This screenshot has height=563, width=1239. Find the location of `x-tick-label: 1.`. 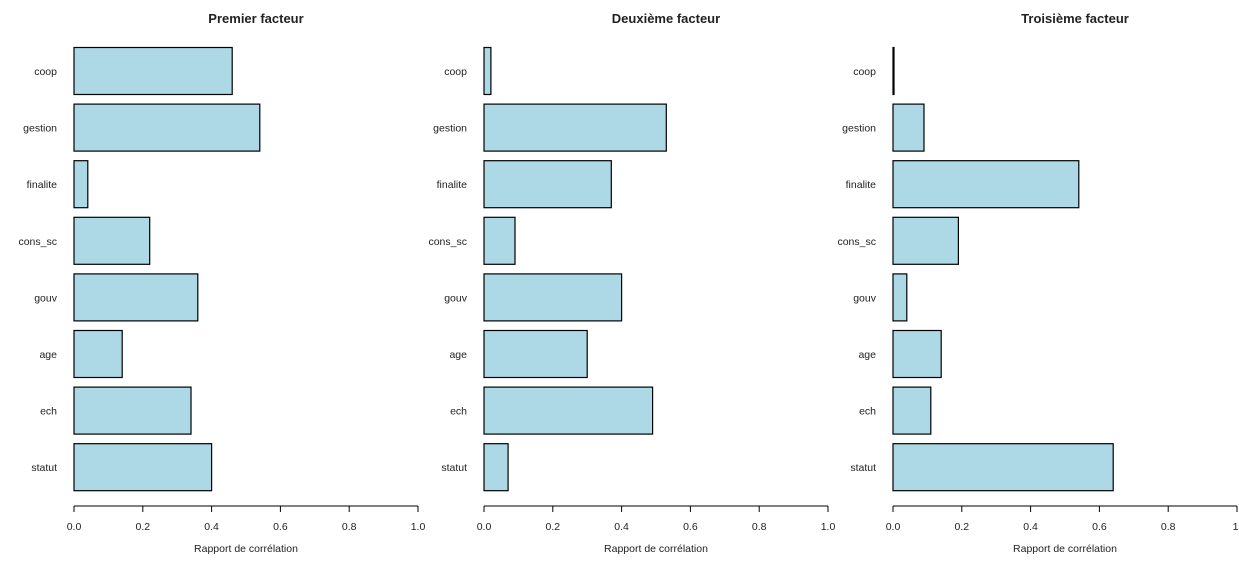

x-tick-label: 1. is located at coordinates (1236, 527).